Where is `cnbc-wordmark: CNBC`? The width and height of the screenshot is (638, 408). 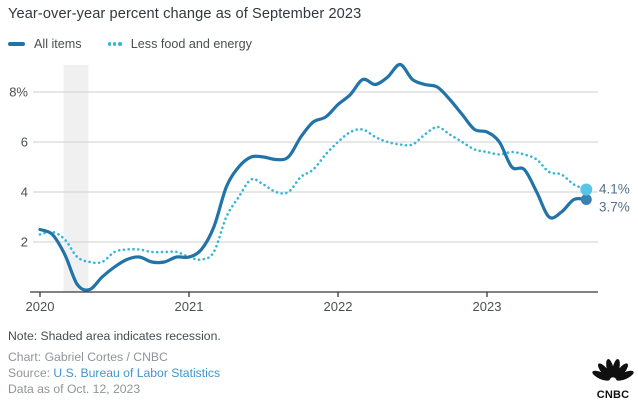 cnbc-wordmark: CNBC is located at coordinates (613, 394).